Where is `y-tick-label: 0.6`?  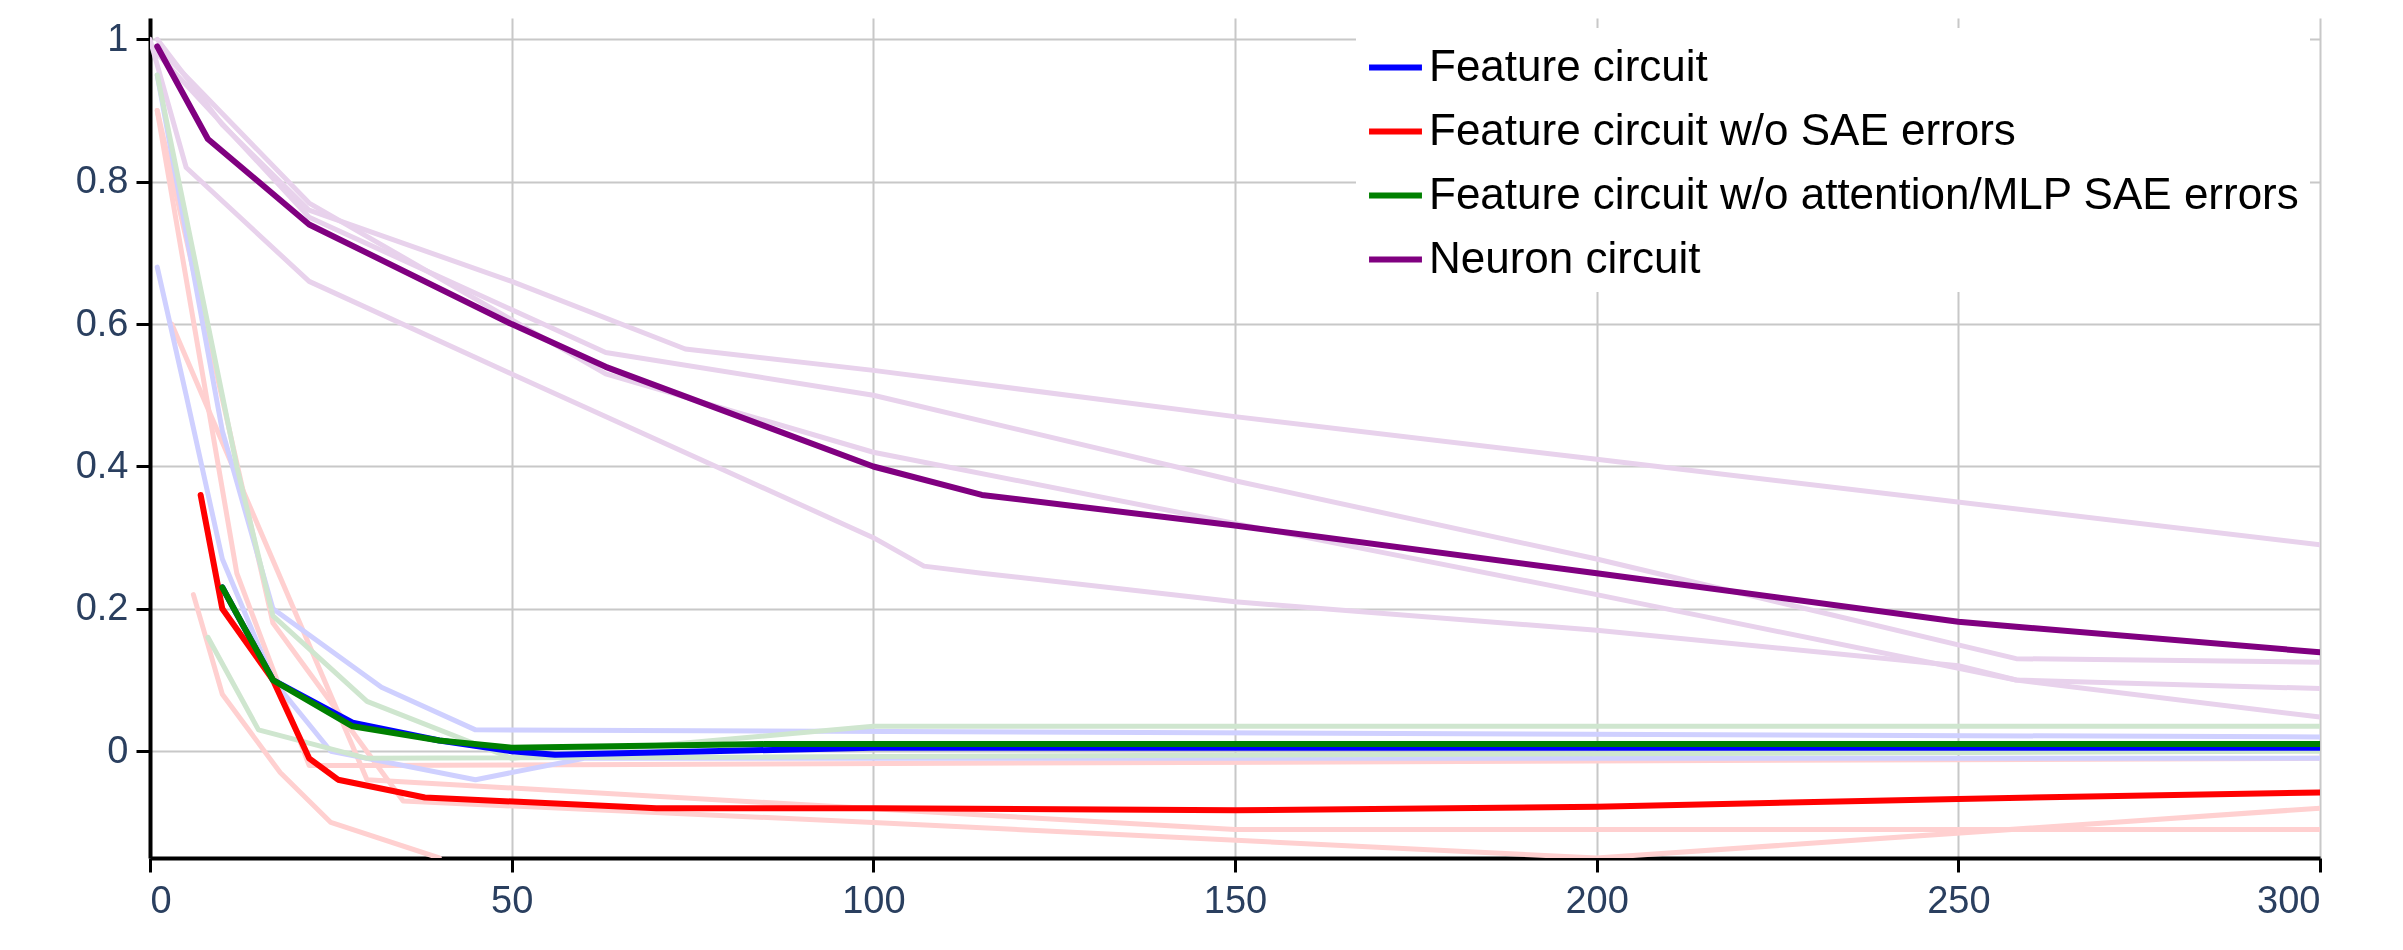 y-tick-label: 0.6 is located at coordinates (102, 322).